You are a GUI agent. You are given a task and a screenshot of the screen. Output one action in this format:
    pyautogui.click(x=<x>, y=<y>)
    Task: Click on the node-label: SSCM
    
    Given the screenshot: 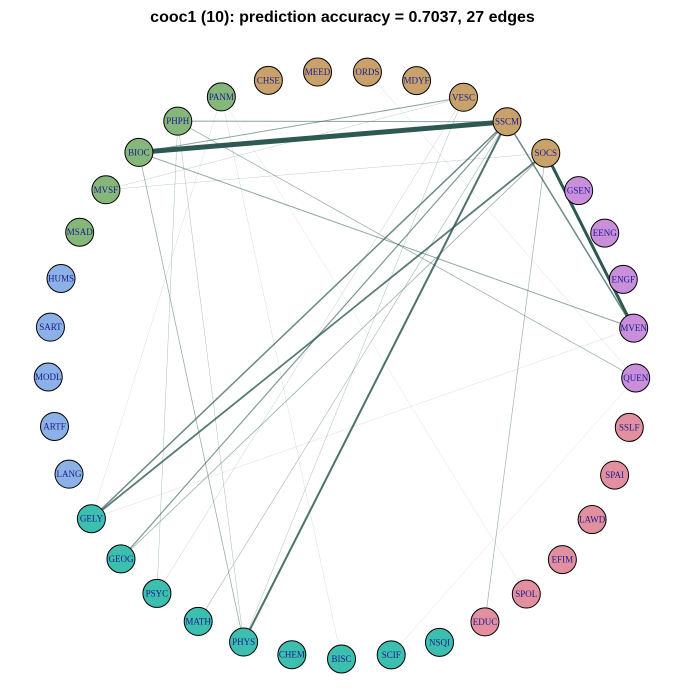 What is the action you would take?
    pyautogui.click(x=507, y=122)
    